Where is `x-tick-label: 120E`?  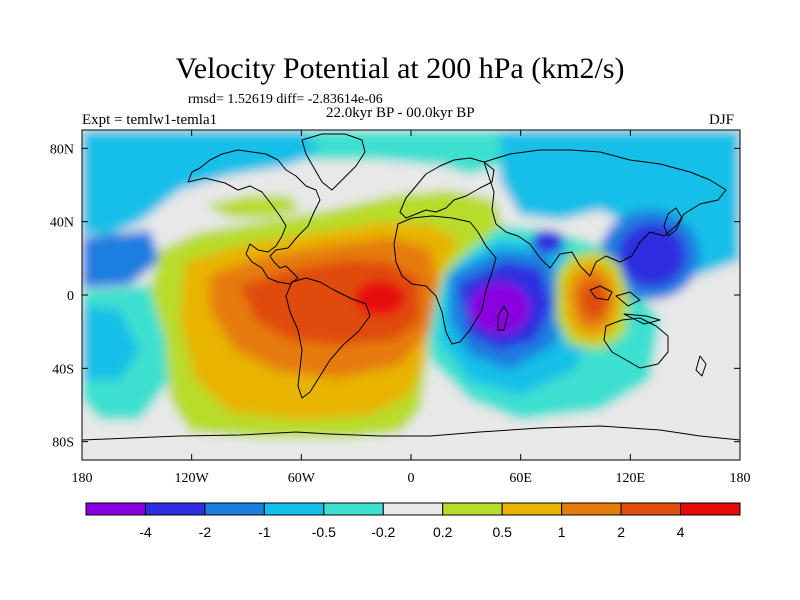 x-tick-label: 120E is located at coordinates (631, 478).